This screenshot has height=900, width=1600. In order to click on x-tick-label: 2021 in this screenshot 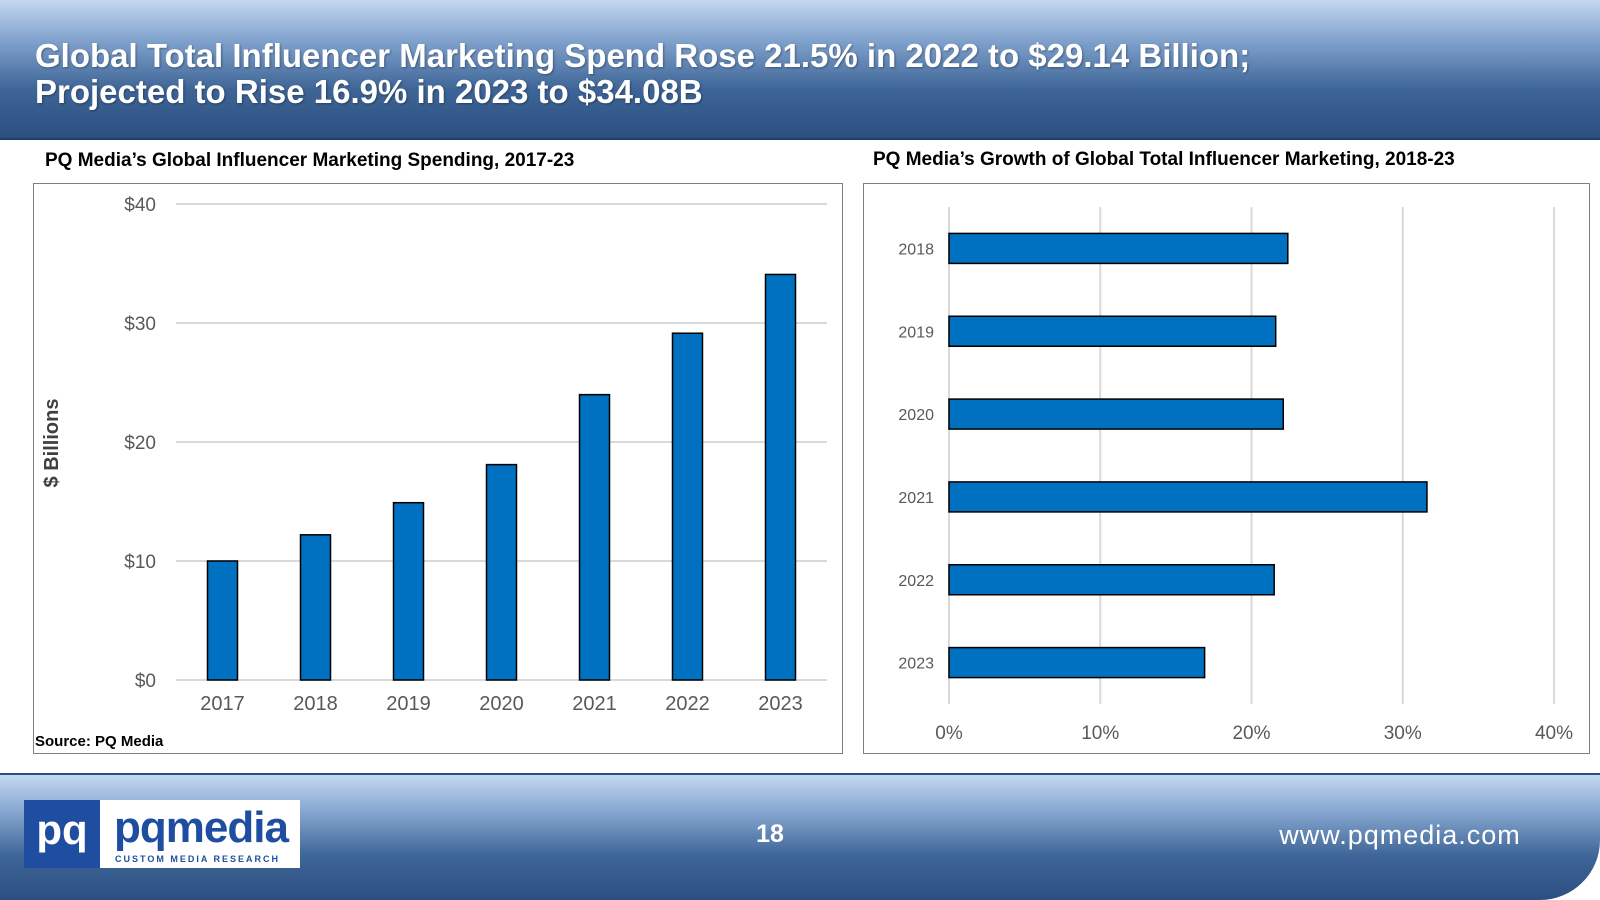, I will do `click(594, 704)`.